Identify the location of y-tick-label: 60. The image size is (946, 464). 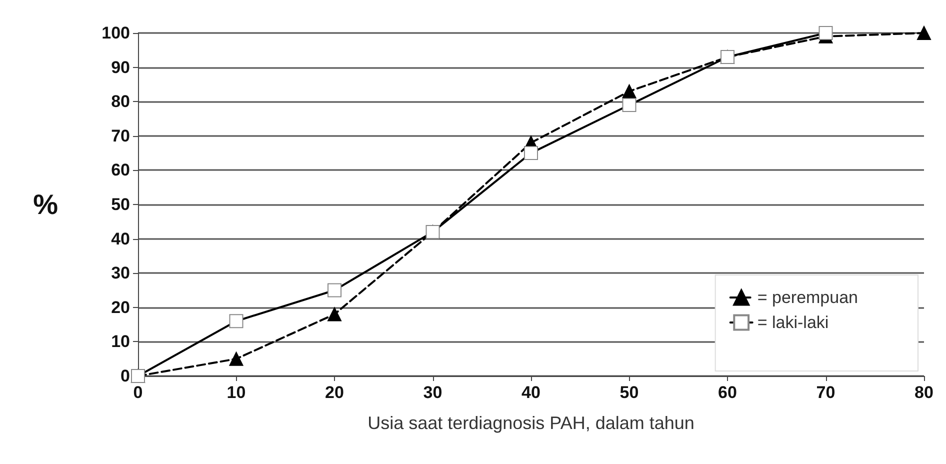
(120, 170).